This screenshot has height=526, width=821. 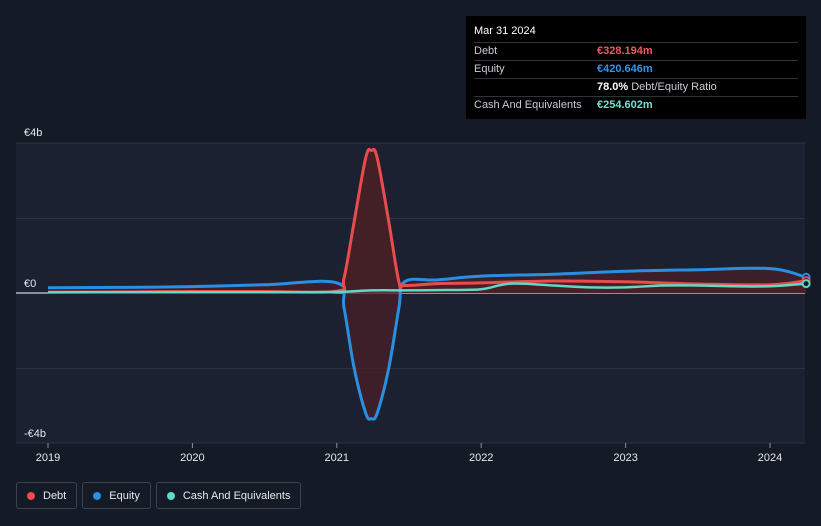 What do you see at coordinates (528, 105) in the screenshot?
I see `tooltip-cash-label: Cash And Equivalents` at bounding box center [528, 105].